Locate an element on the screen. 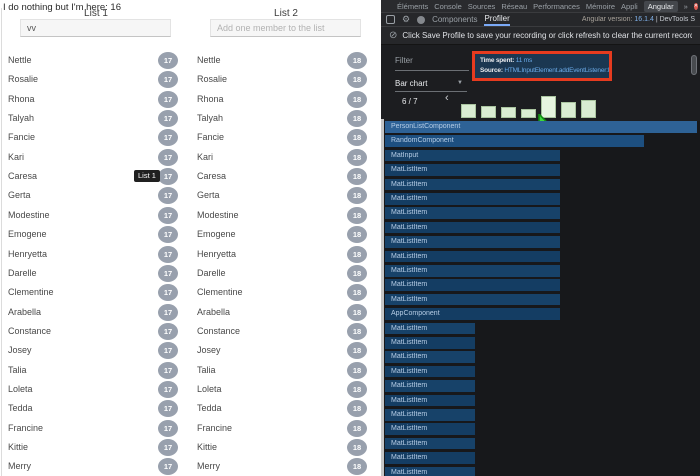  person-row-list2: Rhona 18 is located at coordinates (190, 99).